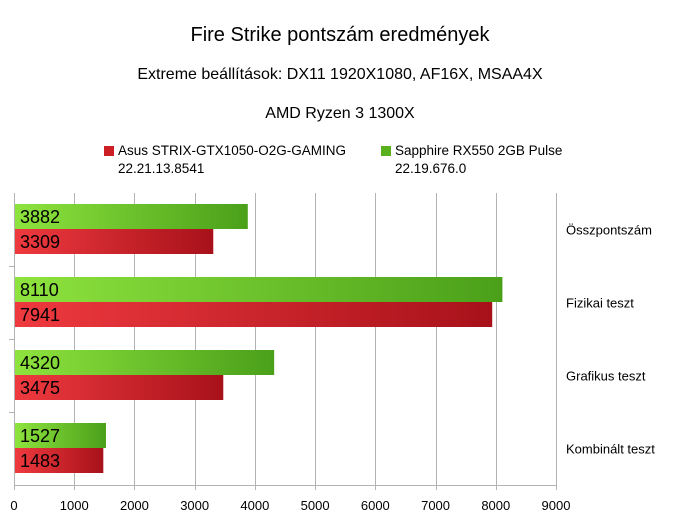  What do you see at coordinates (340, 113) in the screenshot?
I see `chart-subtitle-cpu: AMD Ryzen 3 1300X` at bounding box center [340, 113].